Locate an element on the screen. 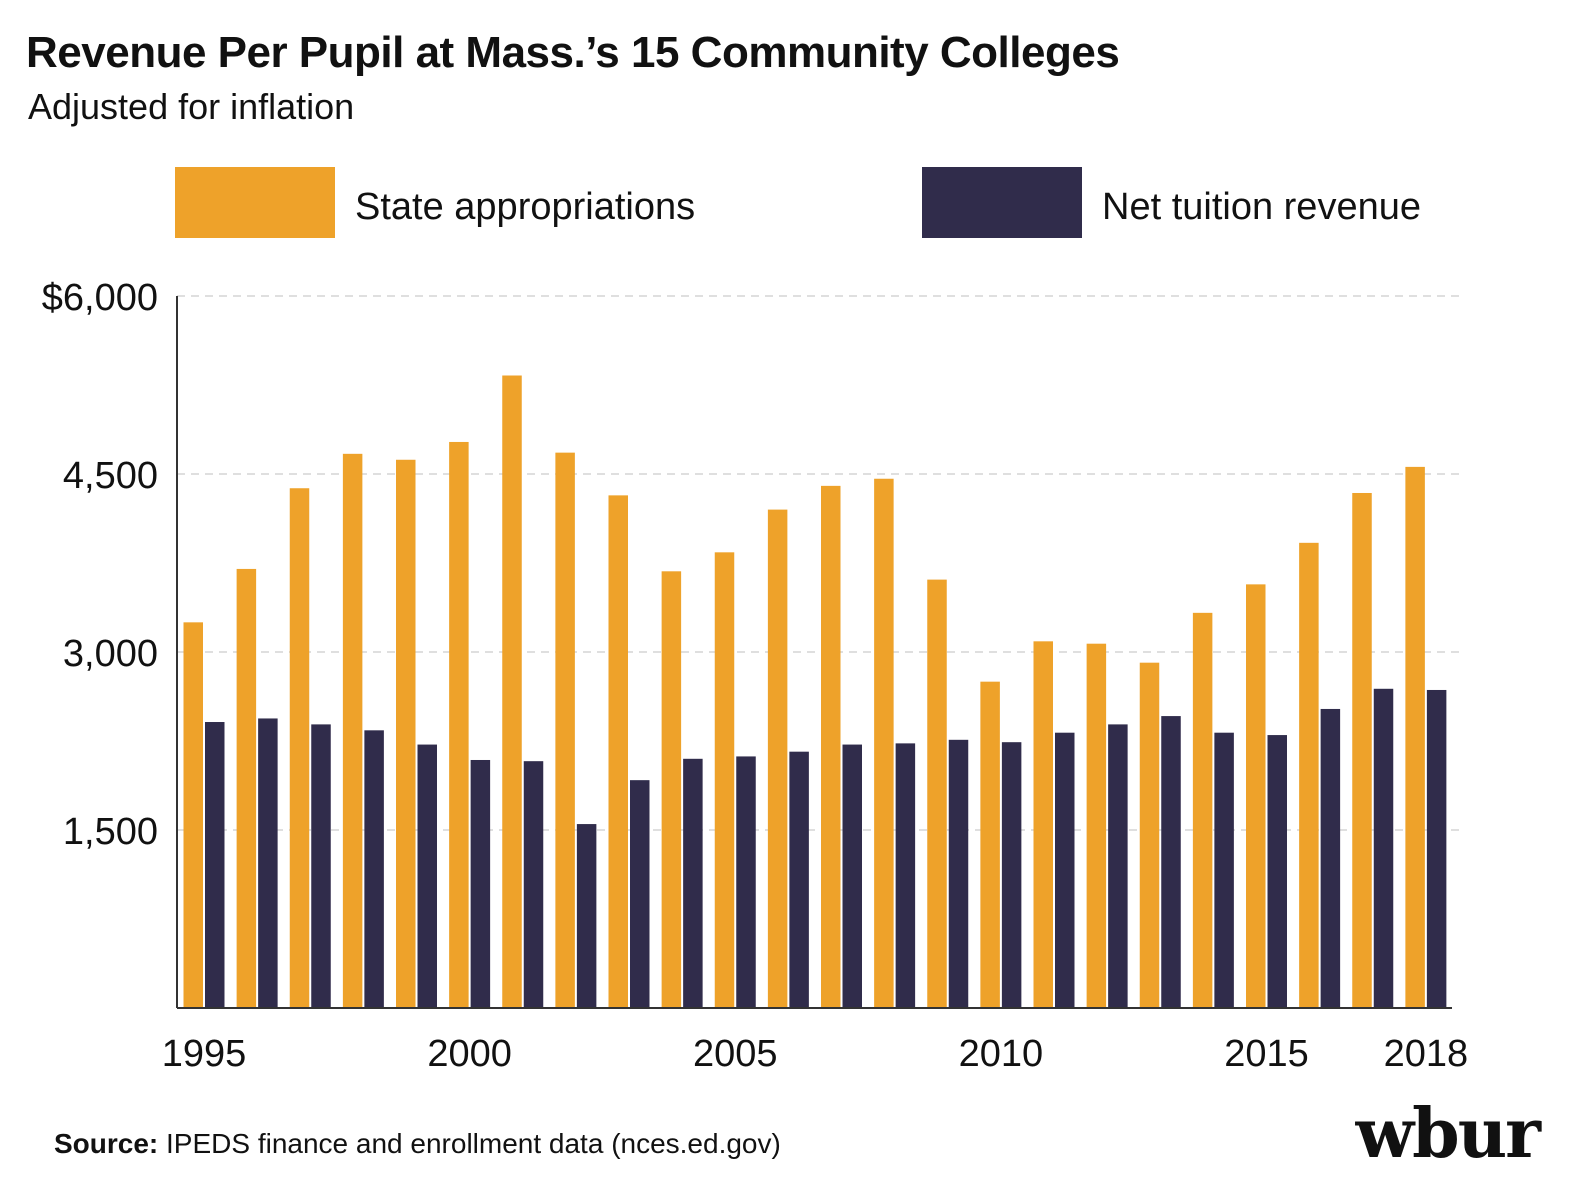 Image resolution: width=1573 pixels, height=1194 pixels. bar-tuition-2001 is located at coordinates (533, 884).